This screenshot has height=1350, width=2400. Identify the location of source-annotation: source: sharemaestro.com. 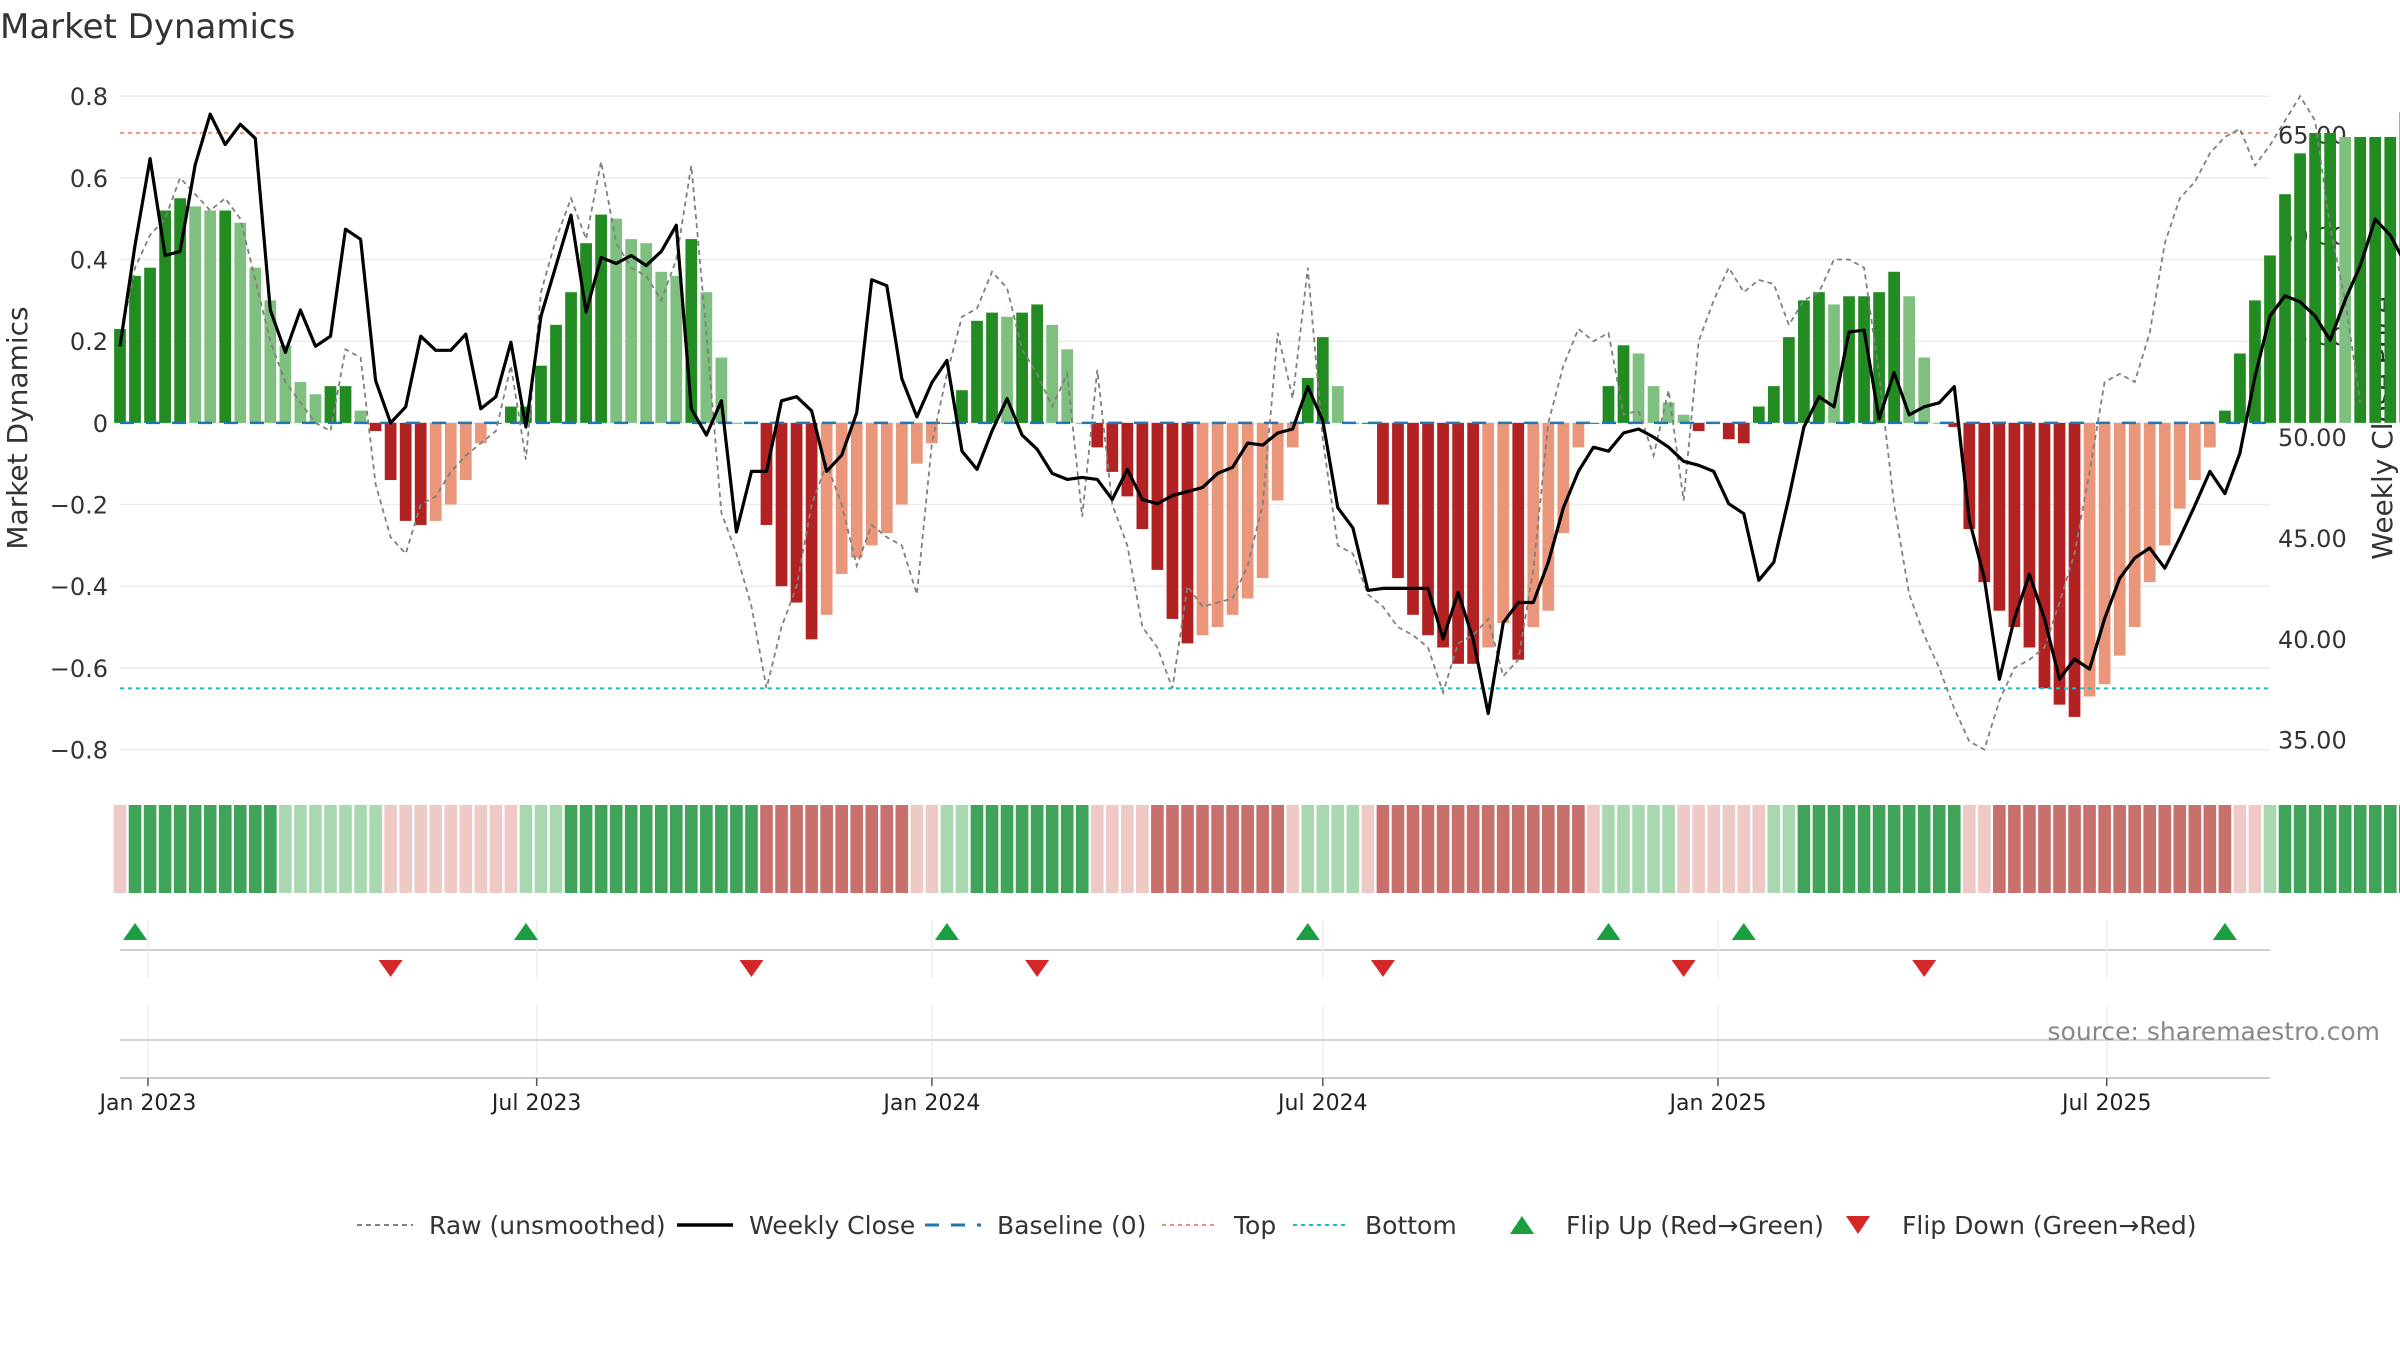
(2214, 1031).